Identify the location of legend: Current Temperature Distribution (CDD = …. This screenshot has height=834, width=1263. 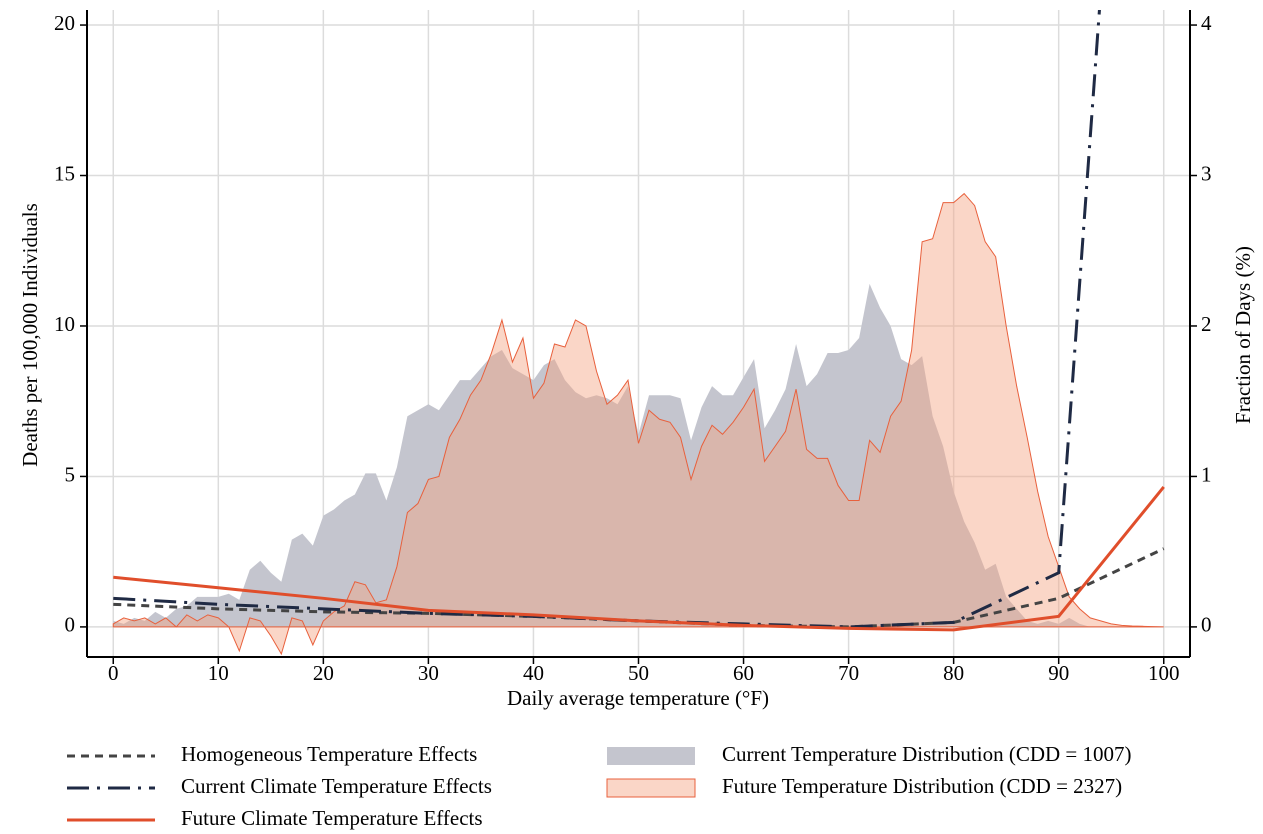
(599, 786).